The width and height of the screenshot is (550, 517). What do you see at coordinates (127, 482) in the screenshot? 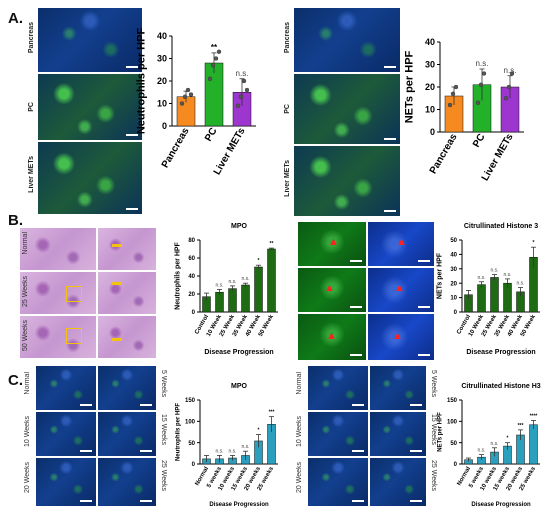
I see `micrograph-c-left-25w` at bounding box center [127, 482].